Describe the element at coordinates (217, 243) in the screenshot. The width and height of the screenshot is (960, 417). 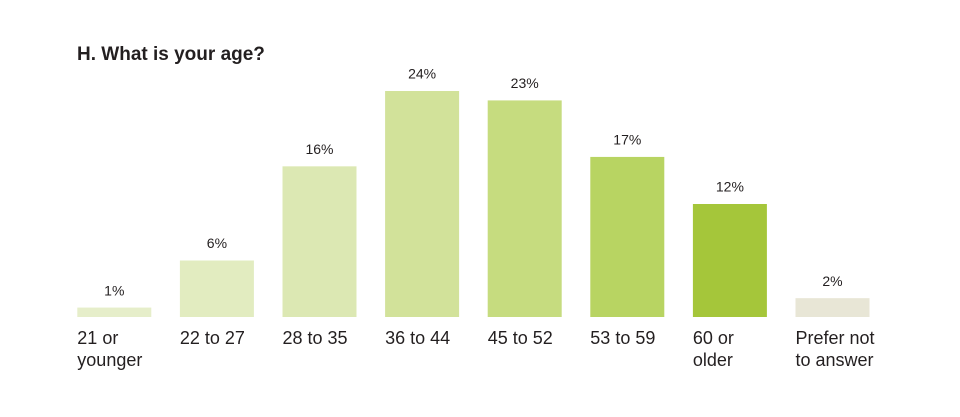
I see `value-label: 6%` at that location.